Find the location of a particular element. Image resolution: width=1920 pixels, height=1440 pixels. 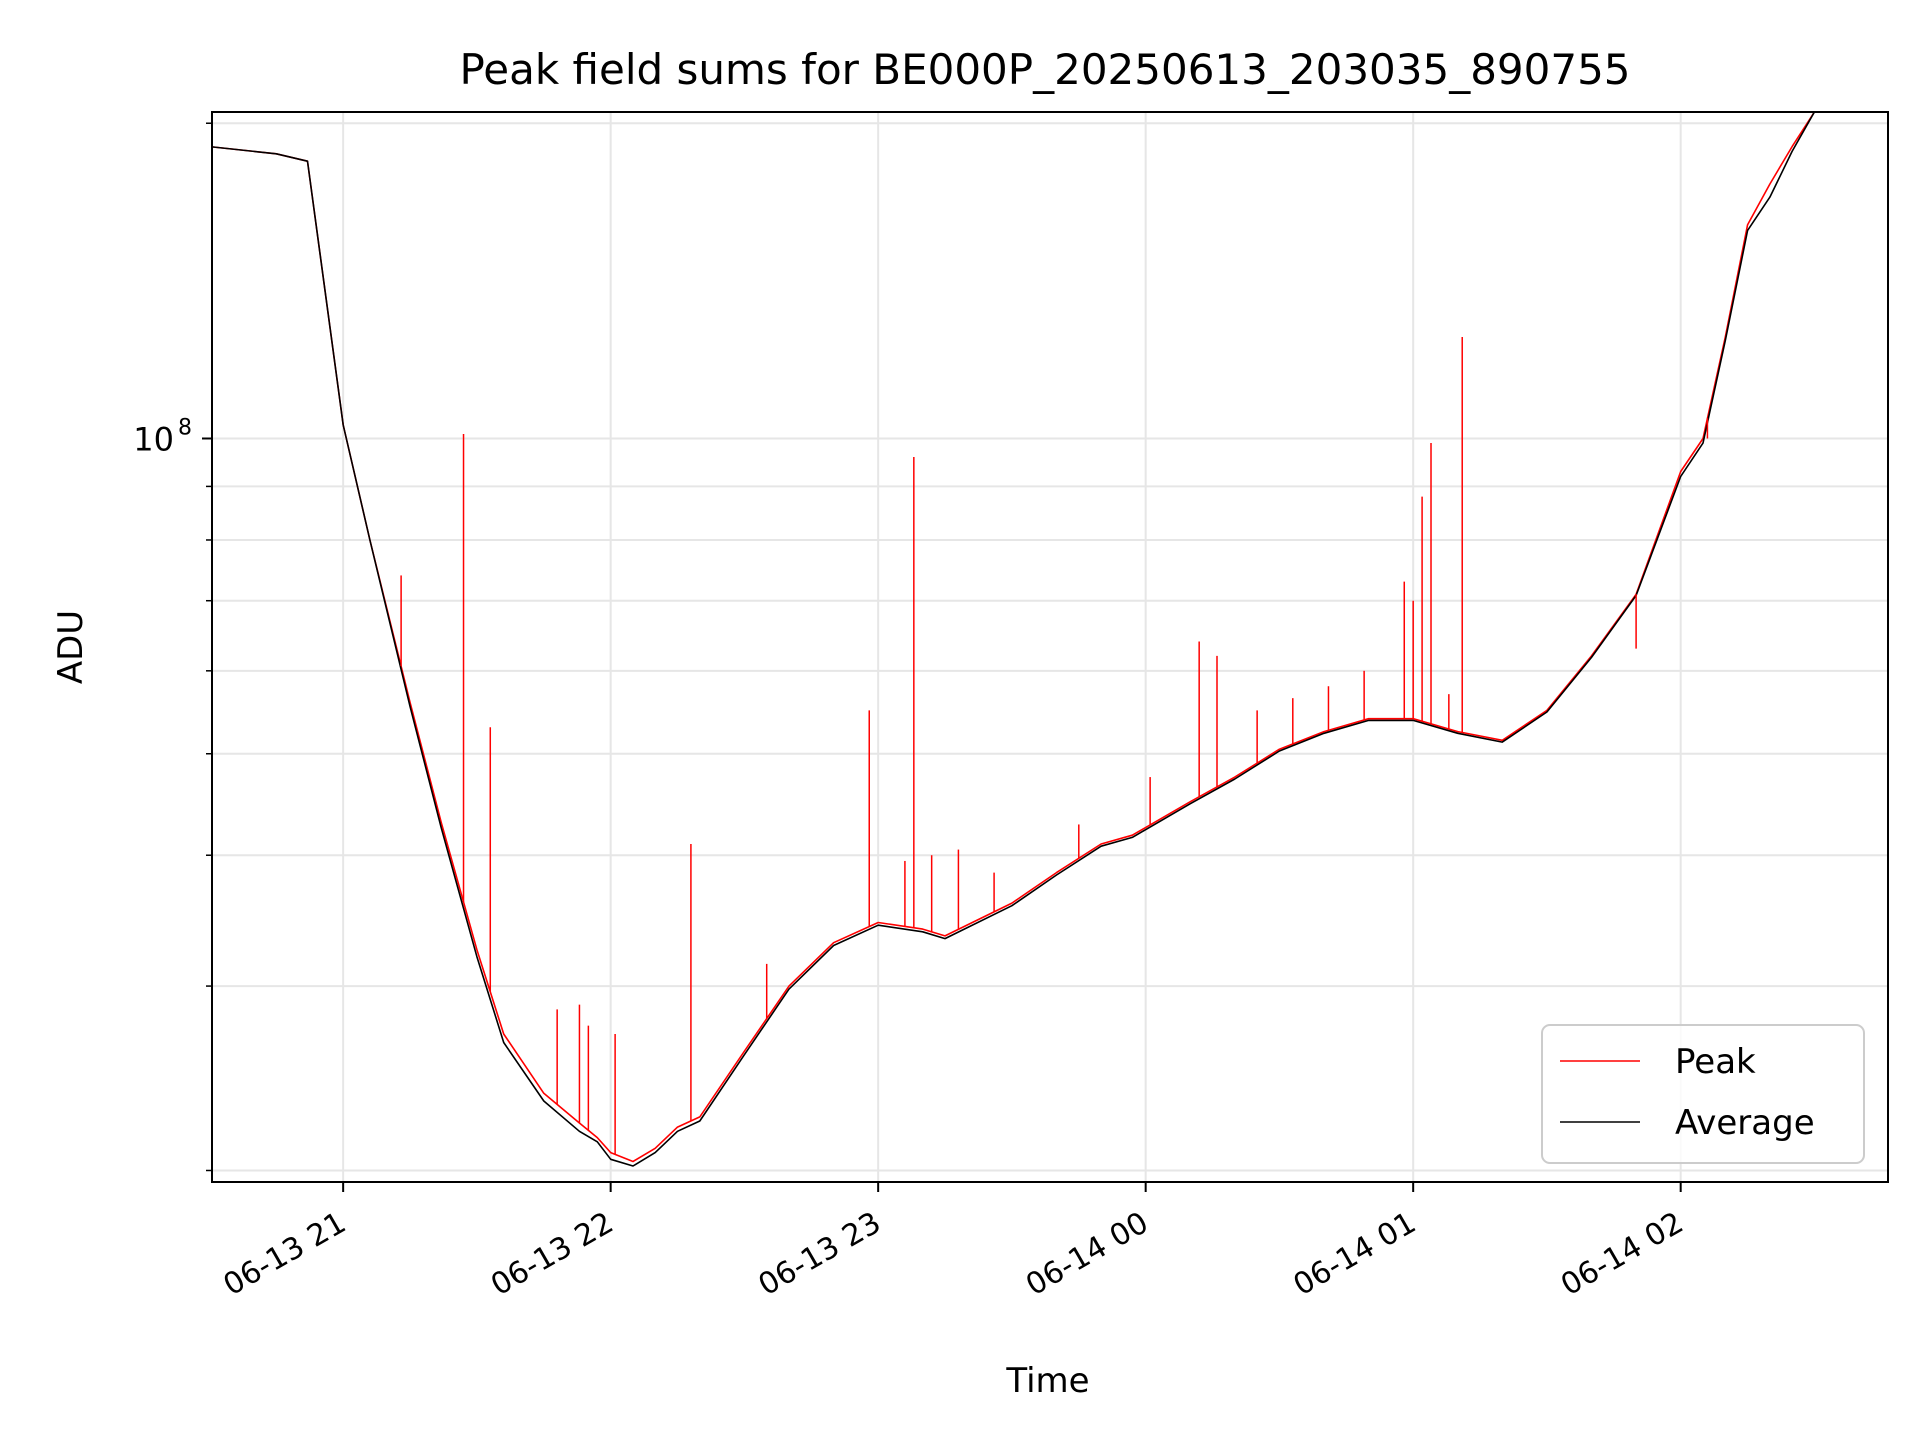

x-axis-label: Time is located at coordinates (1047, 1381).